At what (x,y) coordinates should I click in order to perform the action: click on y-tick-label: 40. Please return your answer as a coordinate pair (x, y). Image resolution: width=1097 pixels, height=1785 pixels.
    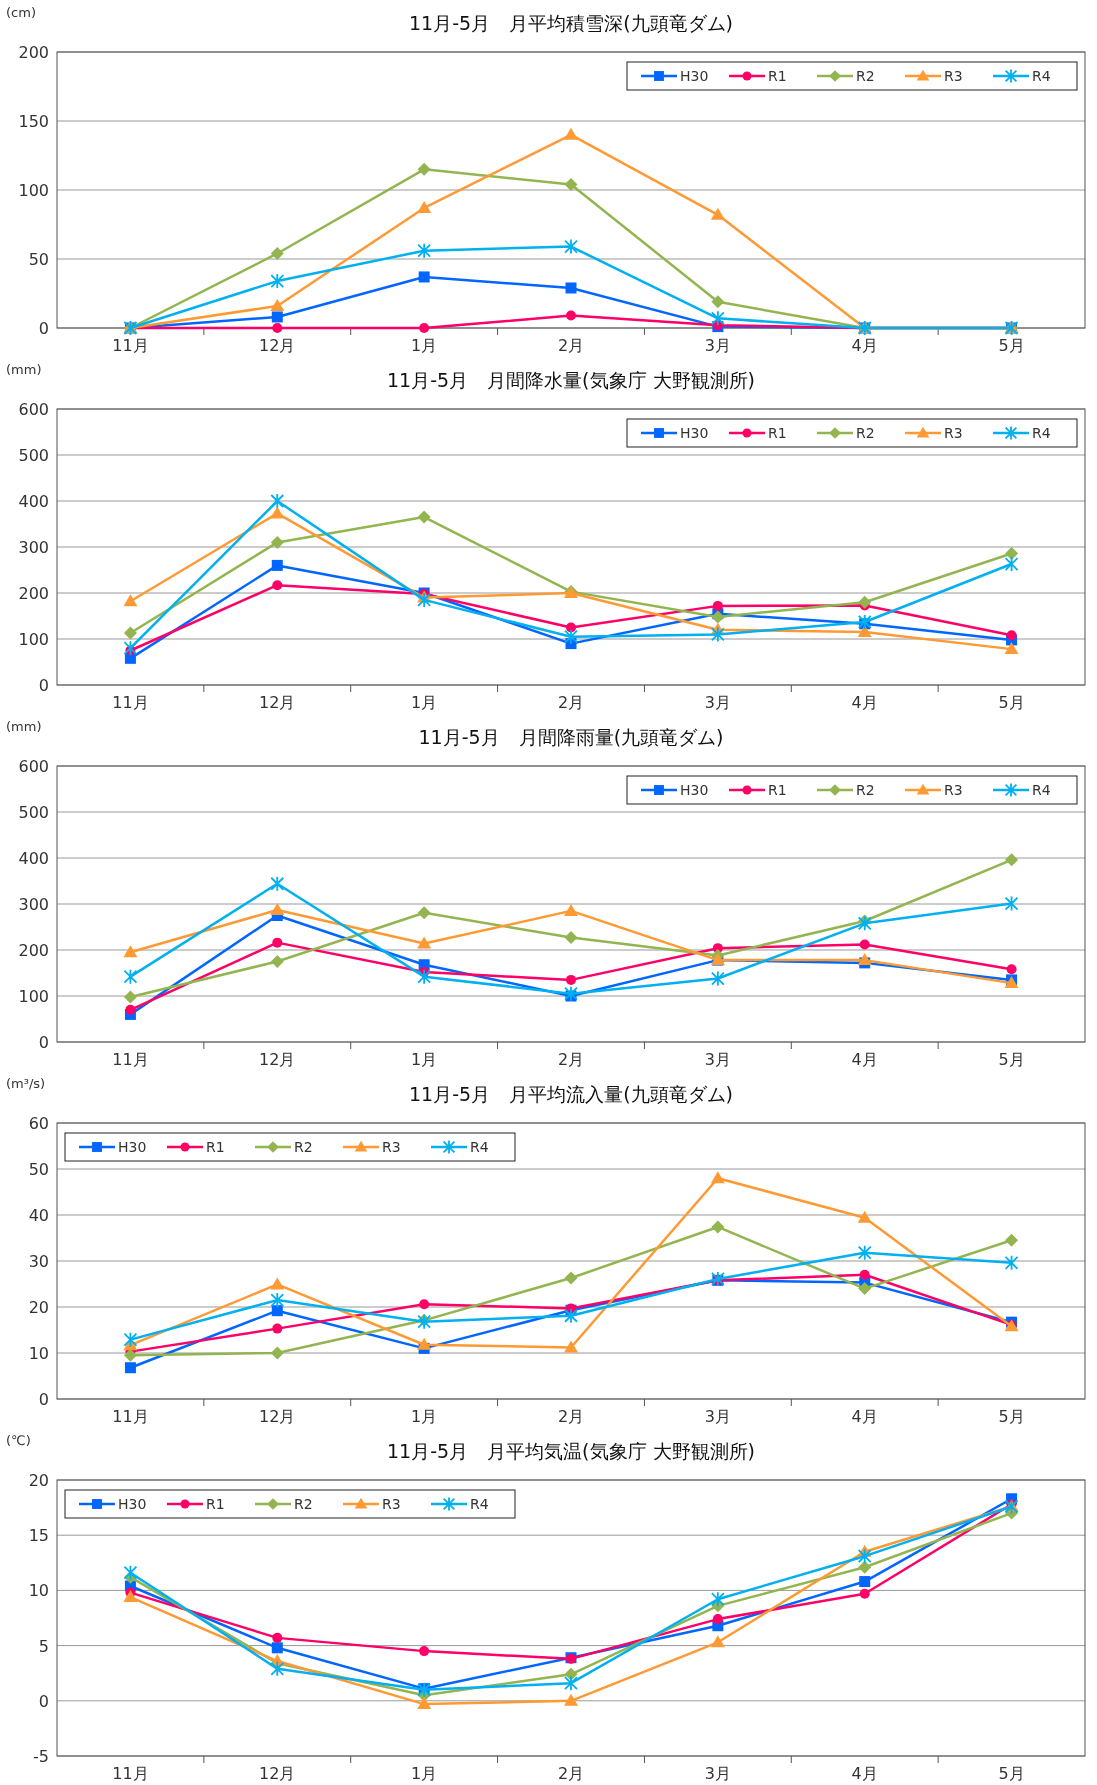
    Looking at the image, I should click on (38, 1215).